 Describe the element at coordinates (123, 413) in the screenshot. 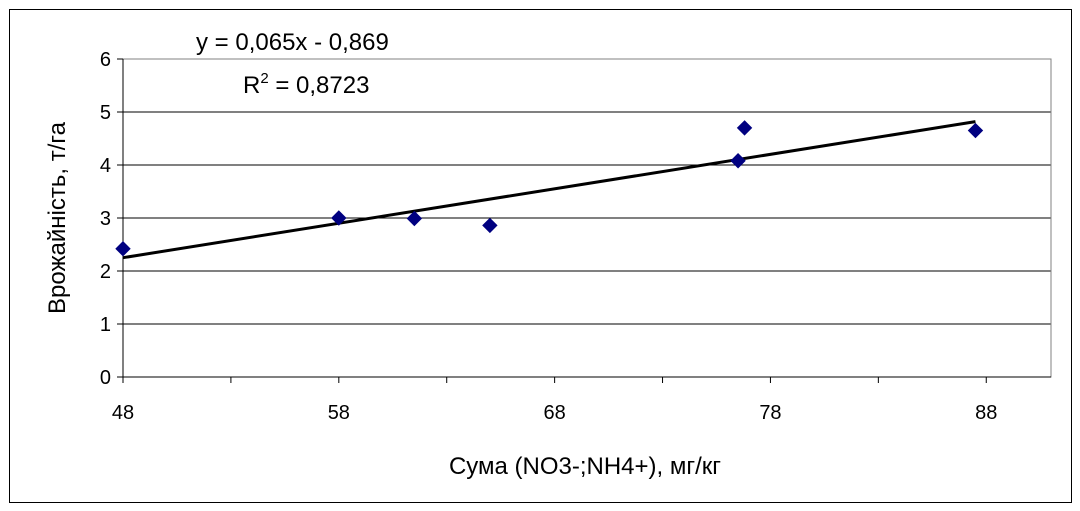

I see `x-tick-label: 48` at that location.